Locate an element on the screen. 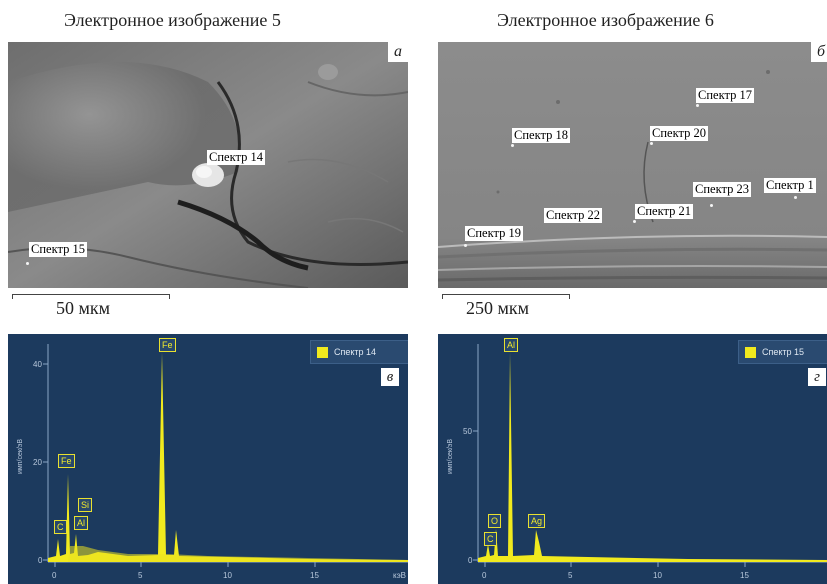 The image size is (827, 584). x-tick-5-r: 5 is located at coordinates (570, 575).